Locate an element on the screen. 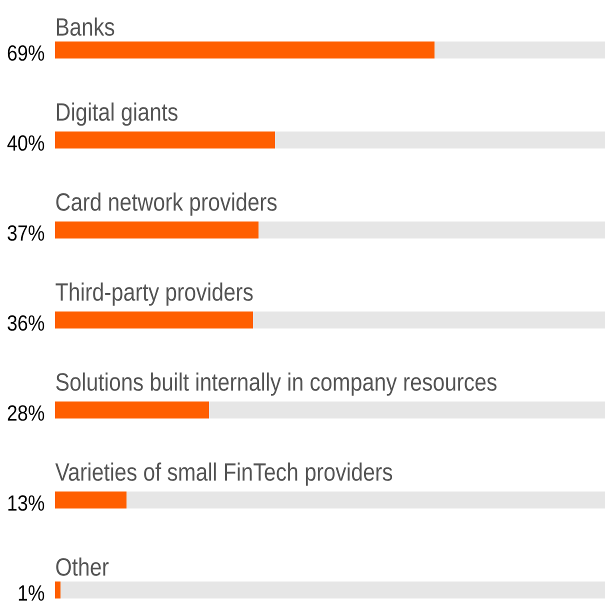 This screenshot has height=603, width=605. data-label: 69% is located at coordinates (26, 53).